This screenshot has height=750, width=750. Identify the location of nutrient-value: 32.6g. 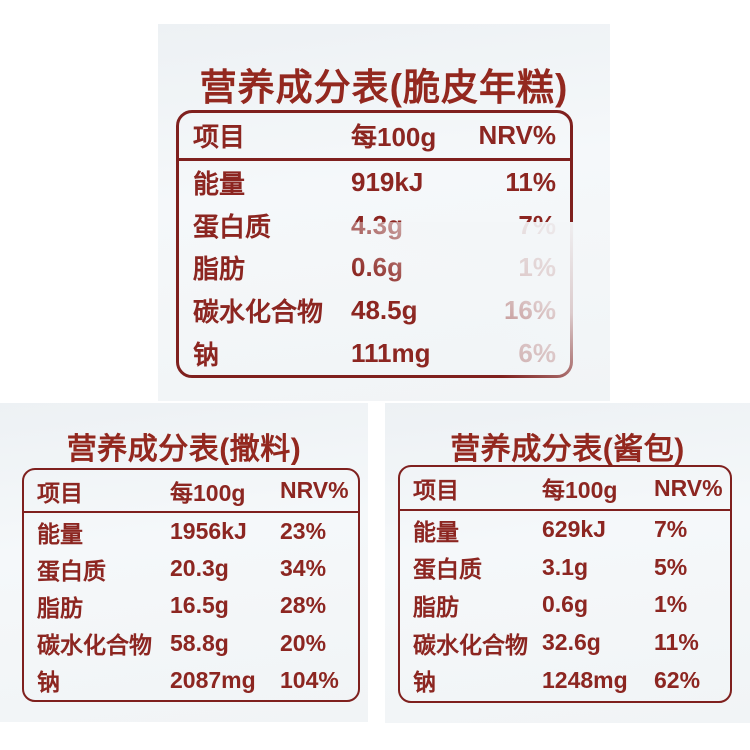
(571, 642).